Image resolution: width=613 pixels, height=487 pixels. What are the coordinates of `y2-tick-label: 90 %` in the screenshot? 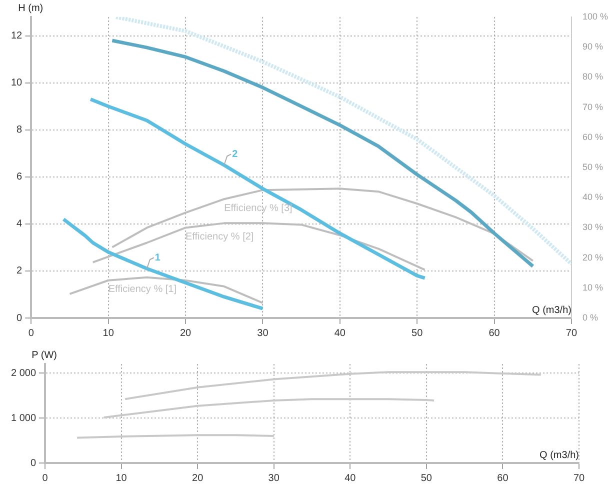 It's located at (592, 47).